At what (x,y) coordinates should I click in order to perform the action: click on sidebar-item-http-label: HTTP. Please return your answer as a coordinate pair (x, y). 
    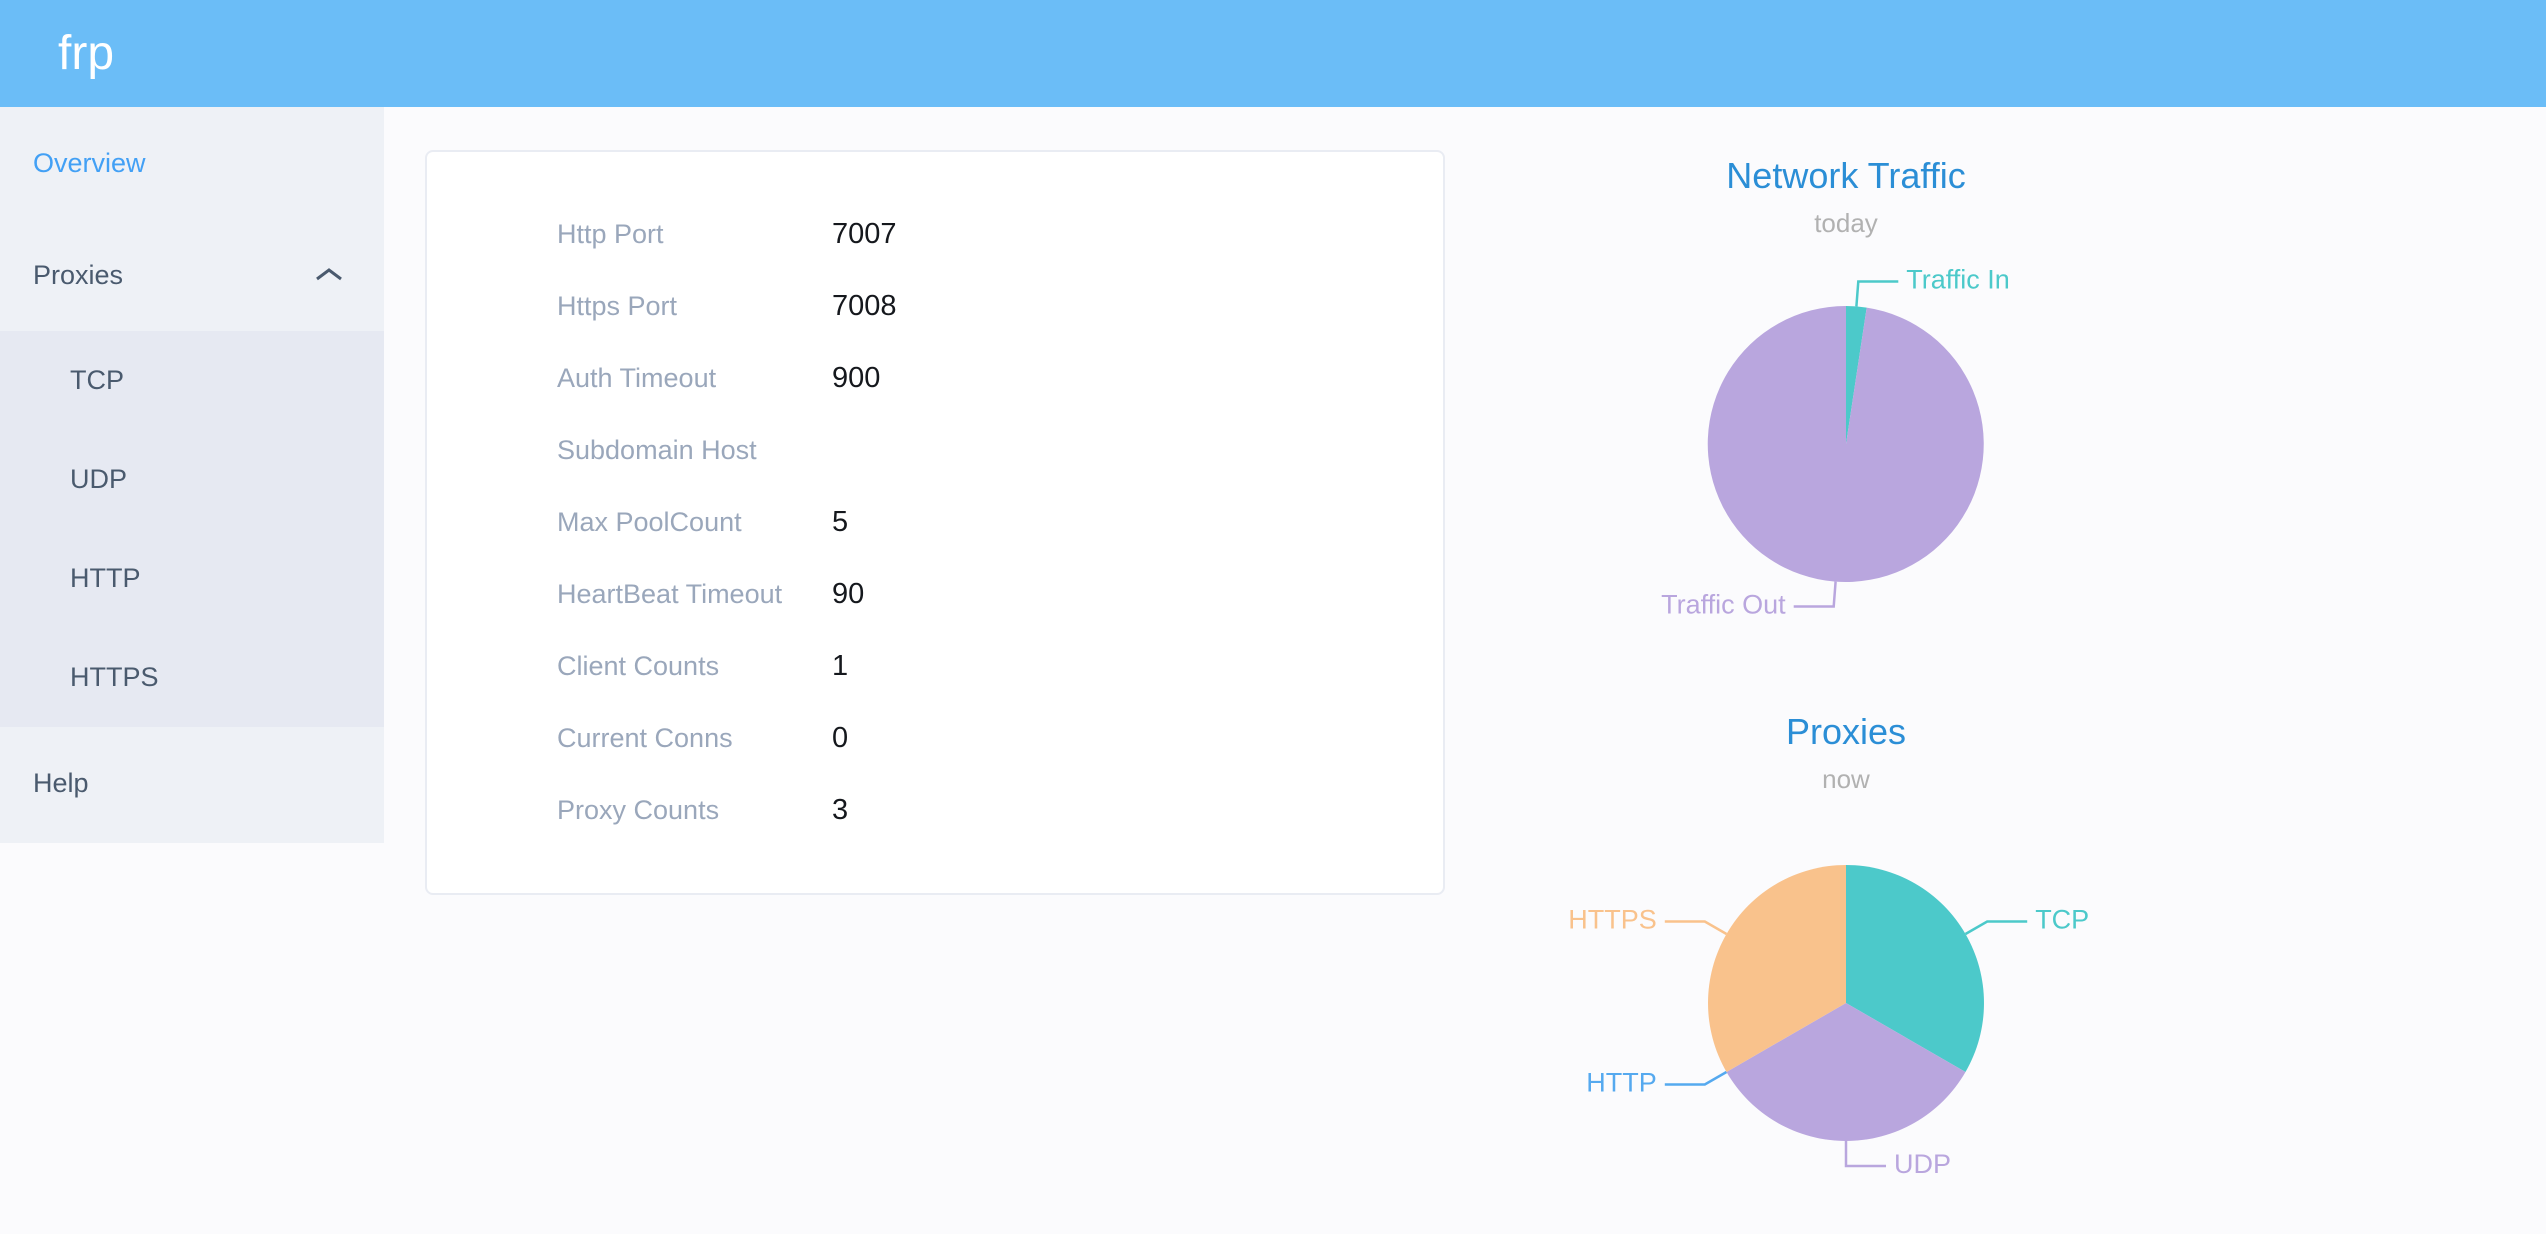
    Looking at the image, I should click on (105, 578).